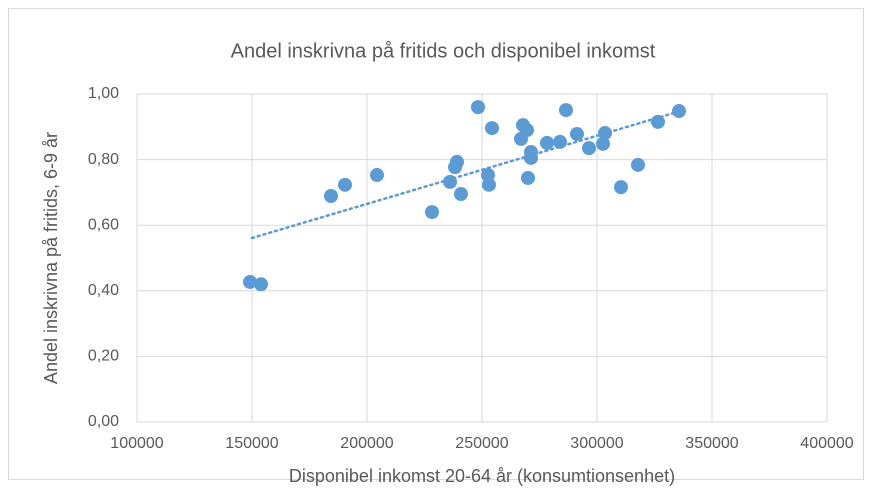 The width and height of the screenshot is (872, 493). I want to click on y-tick-label: 0,80, so click(103, 159).